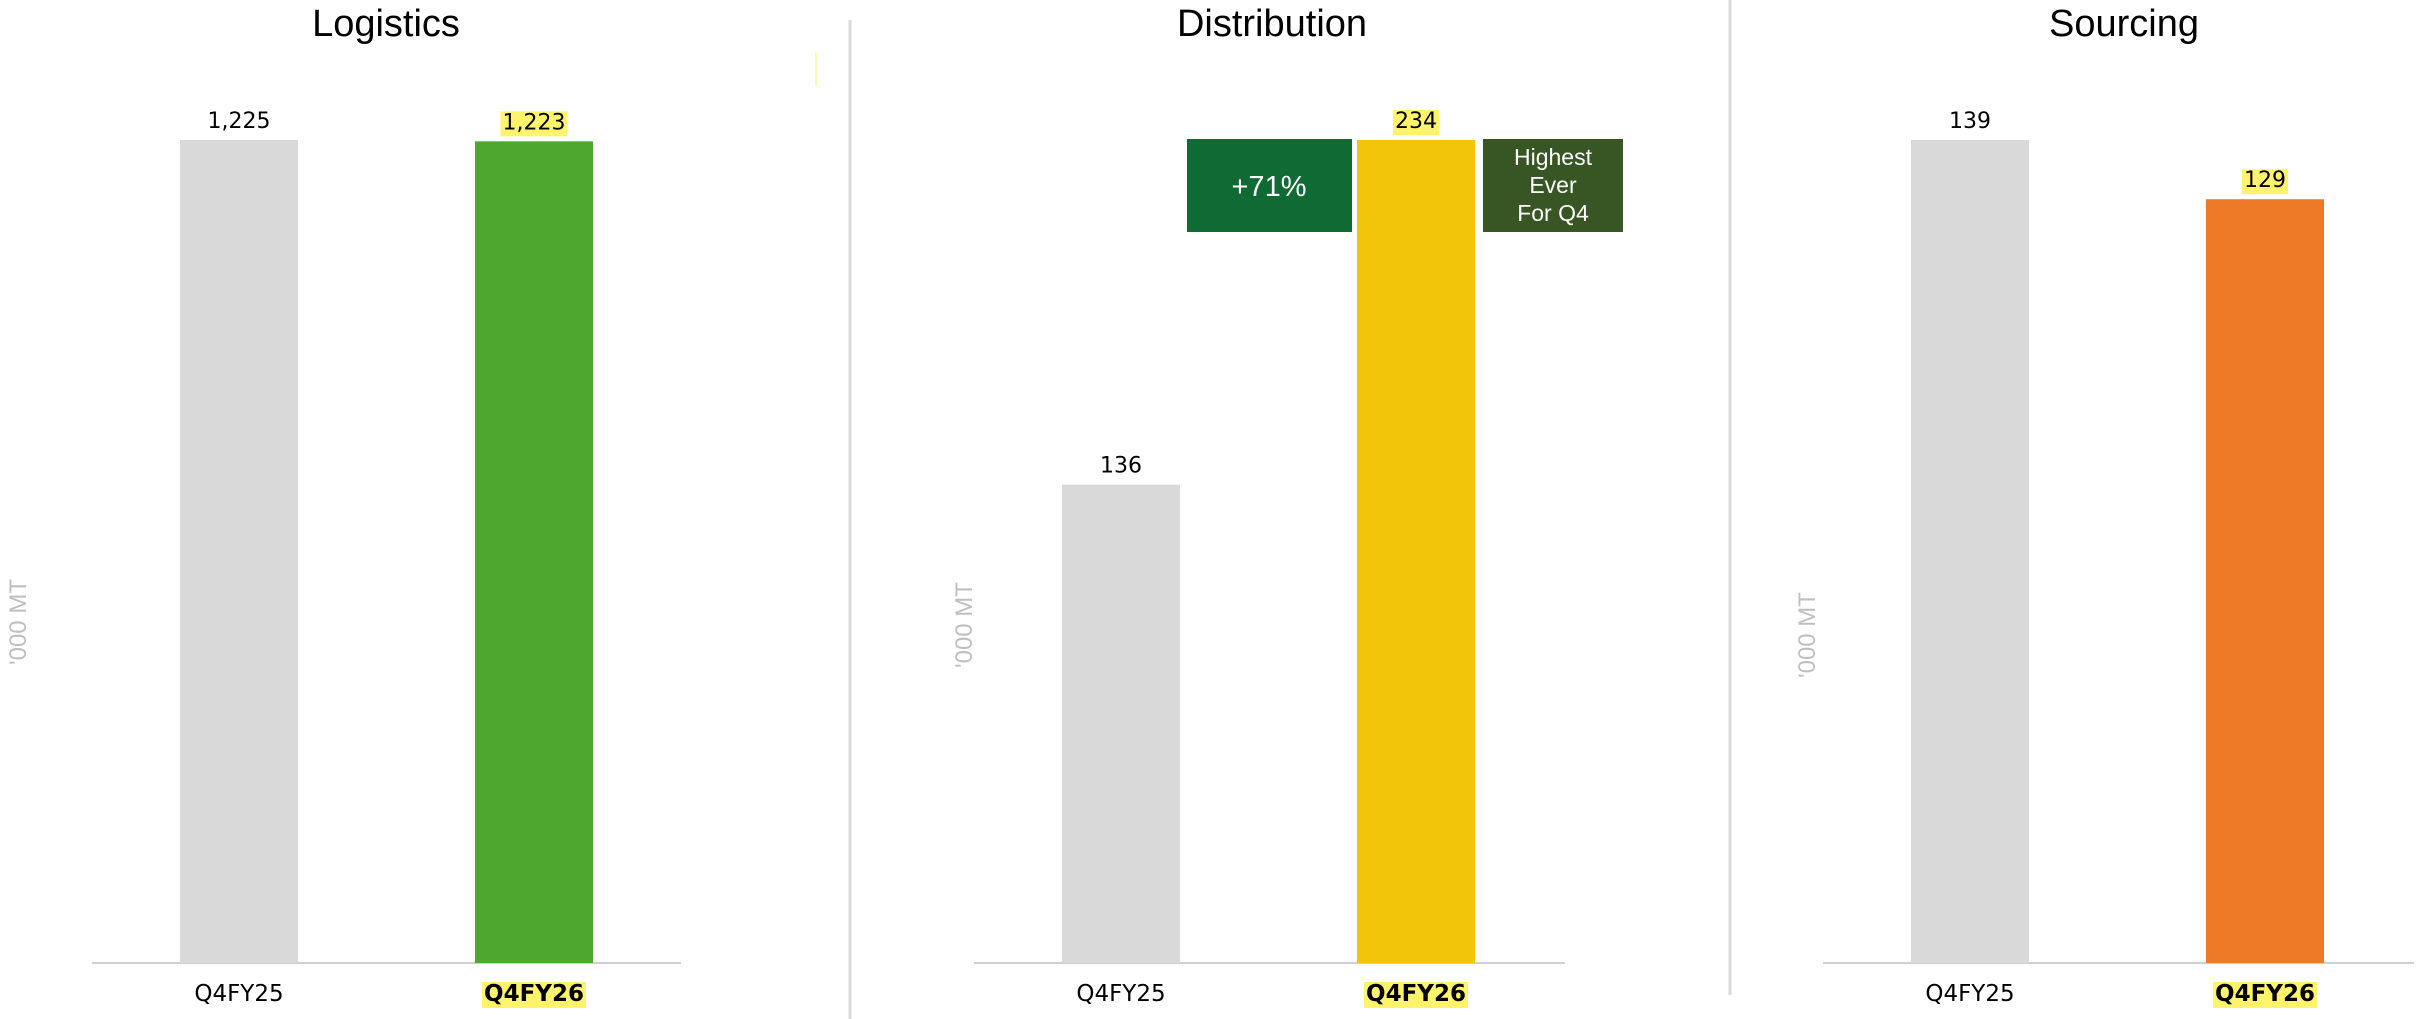 The height and width of the screenshot is (1019, 2427). Describe the element at coordinates (1553, 213) in the screenshot. I see `record-callout-text: For Q4` at that location.